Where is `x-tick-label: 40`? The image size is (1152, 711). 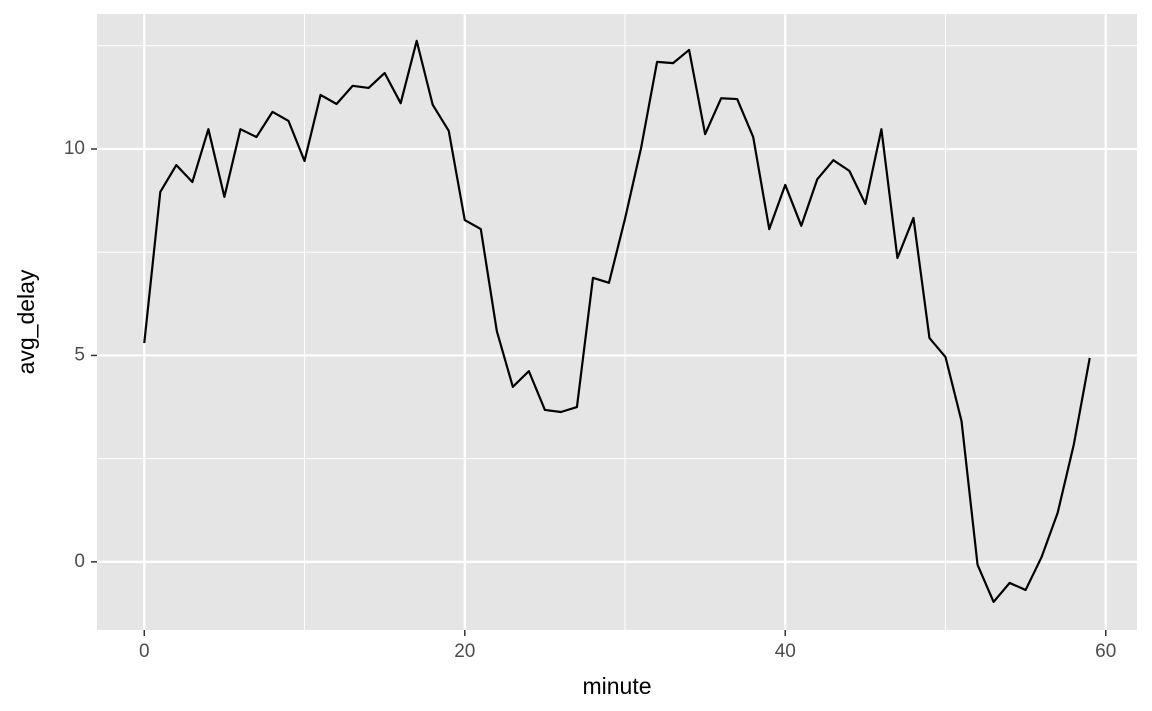
x-tick-label: 40 is located at coordinates (785, 651).